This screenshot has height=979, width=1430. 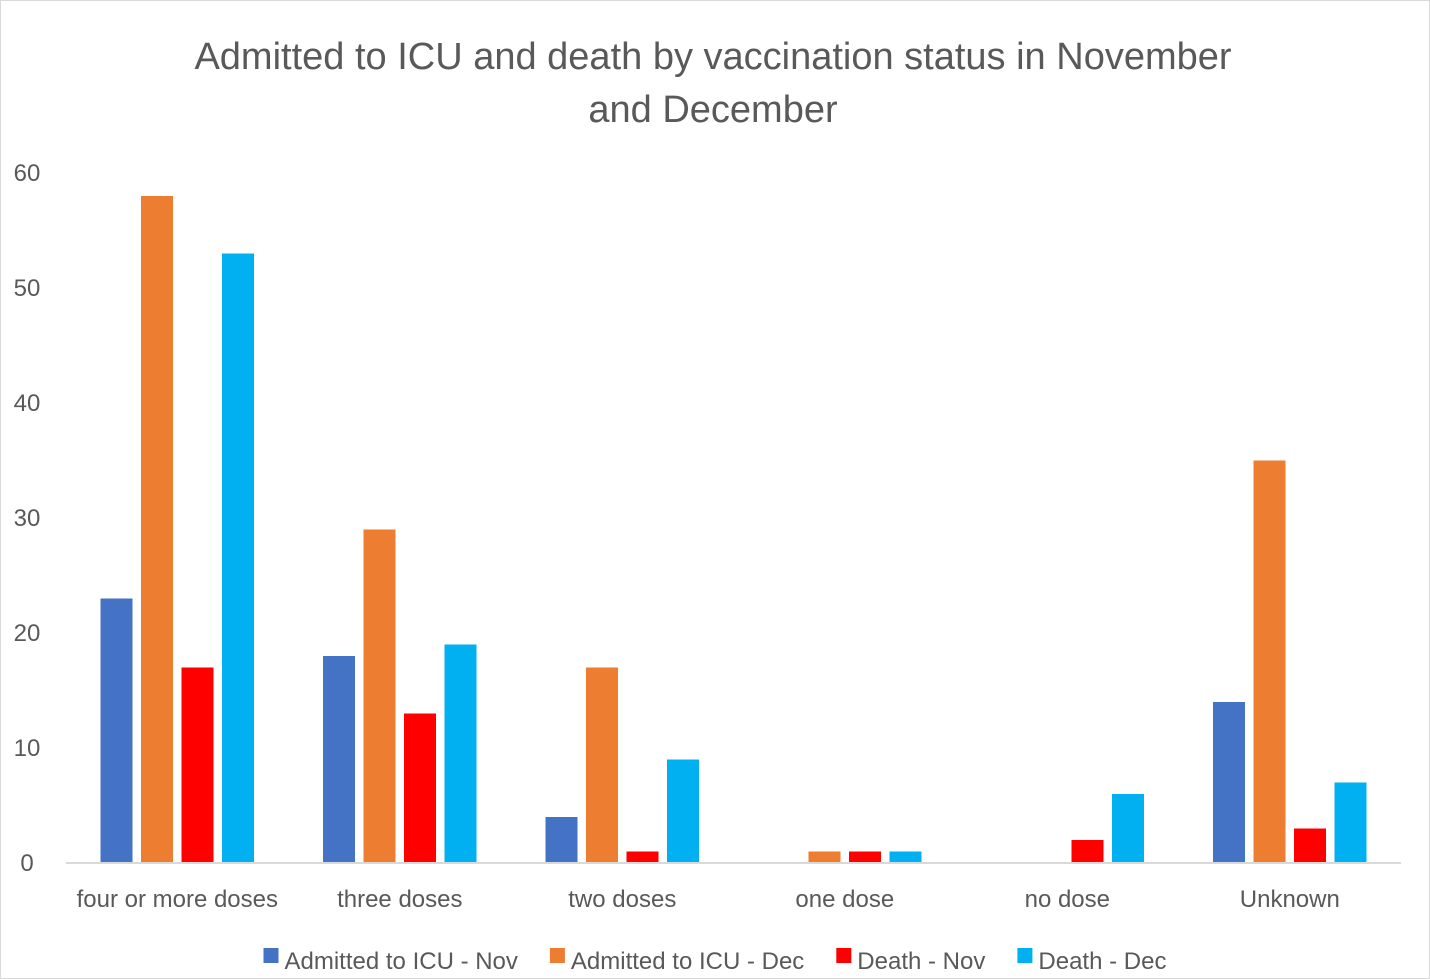 What do you see at coordinates (1290, 899) in the screenshot?
I see `category-label: Unknown` at bounding box center [1290, 899].